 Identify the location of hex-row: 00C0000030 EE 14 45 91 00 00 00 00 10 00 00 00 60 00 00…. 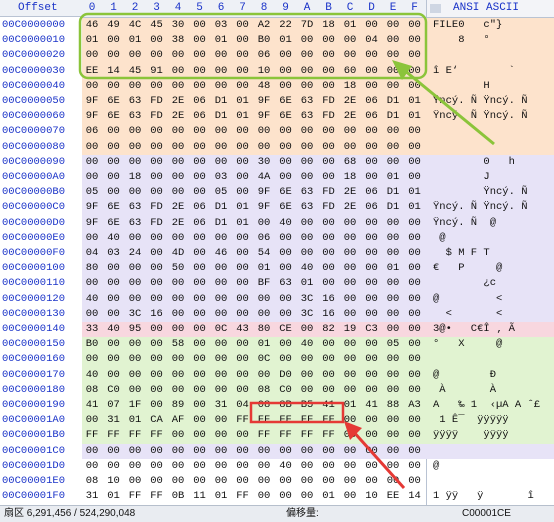
(277, 71).